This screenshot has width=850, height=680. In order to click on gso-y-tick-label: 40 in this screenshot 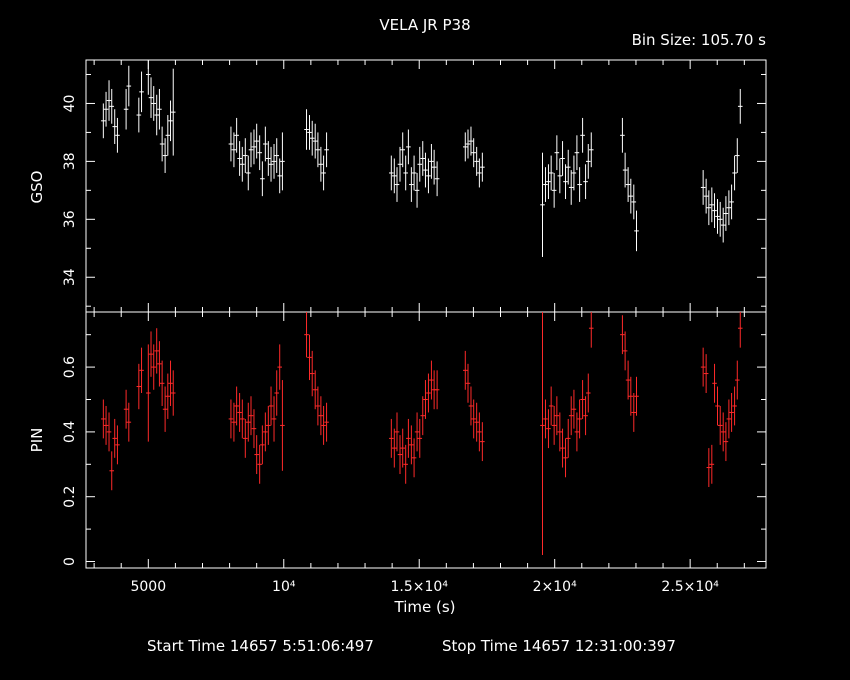, I will do `click(70, 104)`.